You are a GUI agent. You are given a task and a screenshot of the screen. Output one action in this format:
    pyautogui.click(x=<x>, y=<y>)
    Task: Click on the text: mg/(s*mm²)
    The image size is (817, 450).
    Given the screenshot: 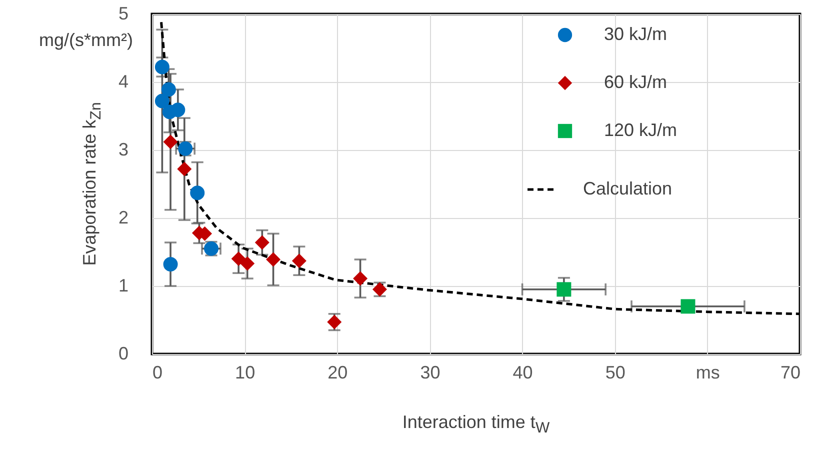 What is the action you would take?
    pyautogui.click(x=86, y=40)
    